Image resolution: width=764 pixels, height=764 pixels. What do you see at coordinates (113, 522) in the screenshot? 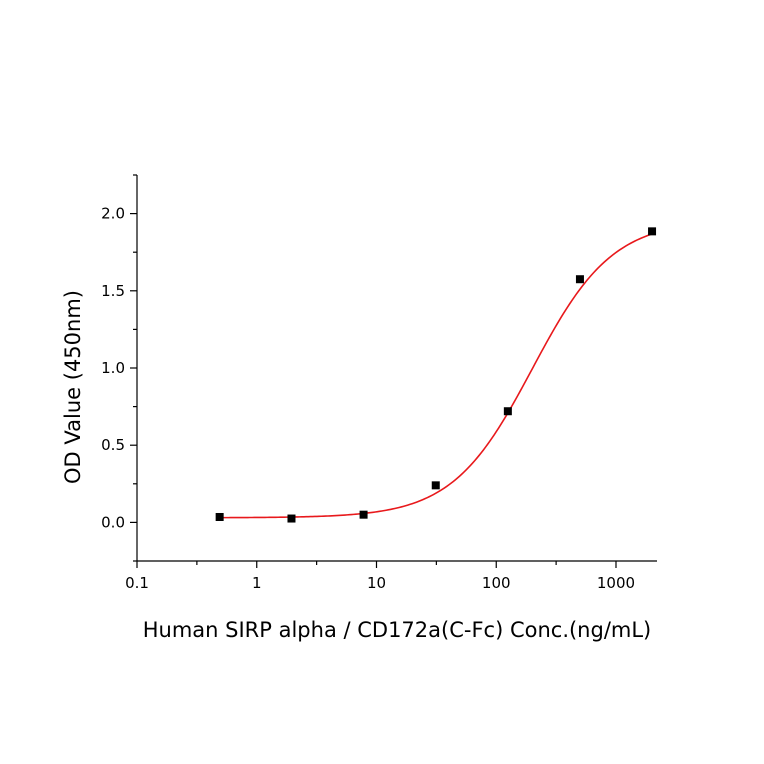
I see `y-tick-label: 0.0` at bounding box center [113, 522].